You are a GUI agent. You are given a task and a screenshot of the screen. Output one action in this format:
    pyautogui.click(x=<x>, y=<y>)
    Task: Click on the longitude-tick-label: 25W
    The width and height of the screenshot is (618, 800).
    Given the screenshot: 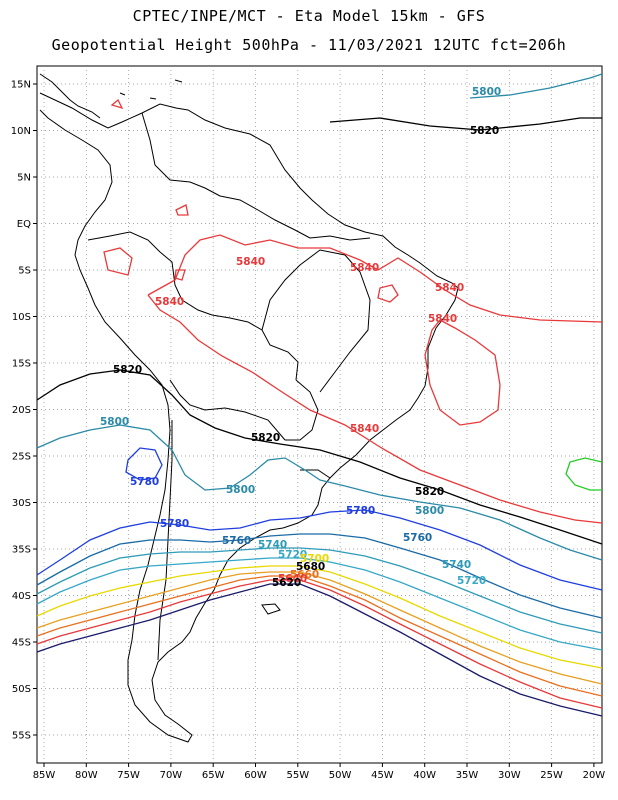 What is the action you would take?
    pyautogui.click(x=551, y=775)
    